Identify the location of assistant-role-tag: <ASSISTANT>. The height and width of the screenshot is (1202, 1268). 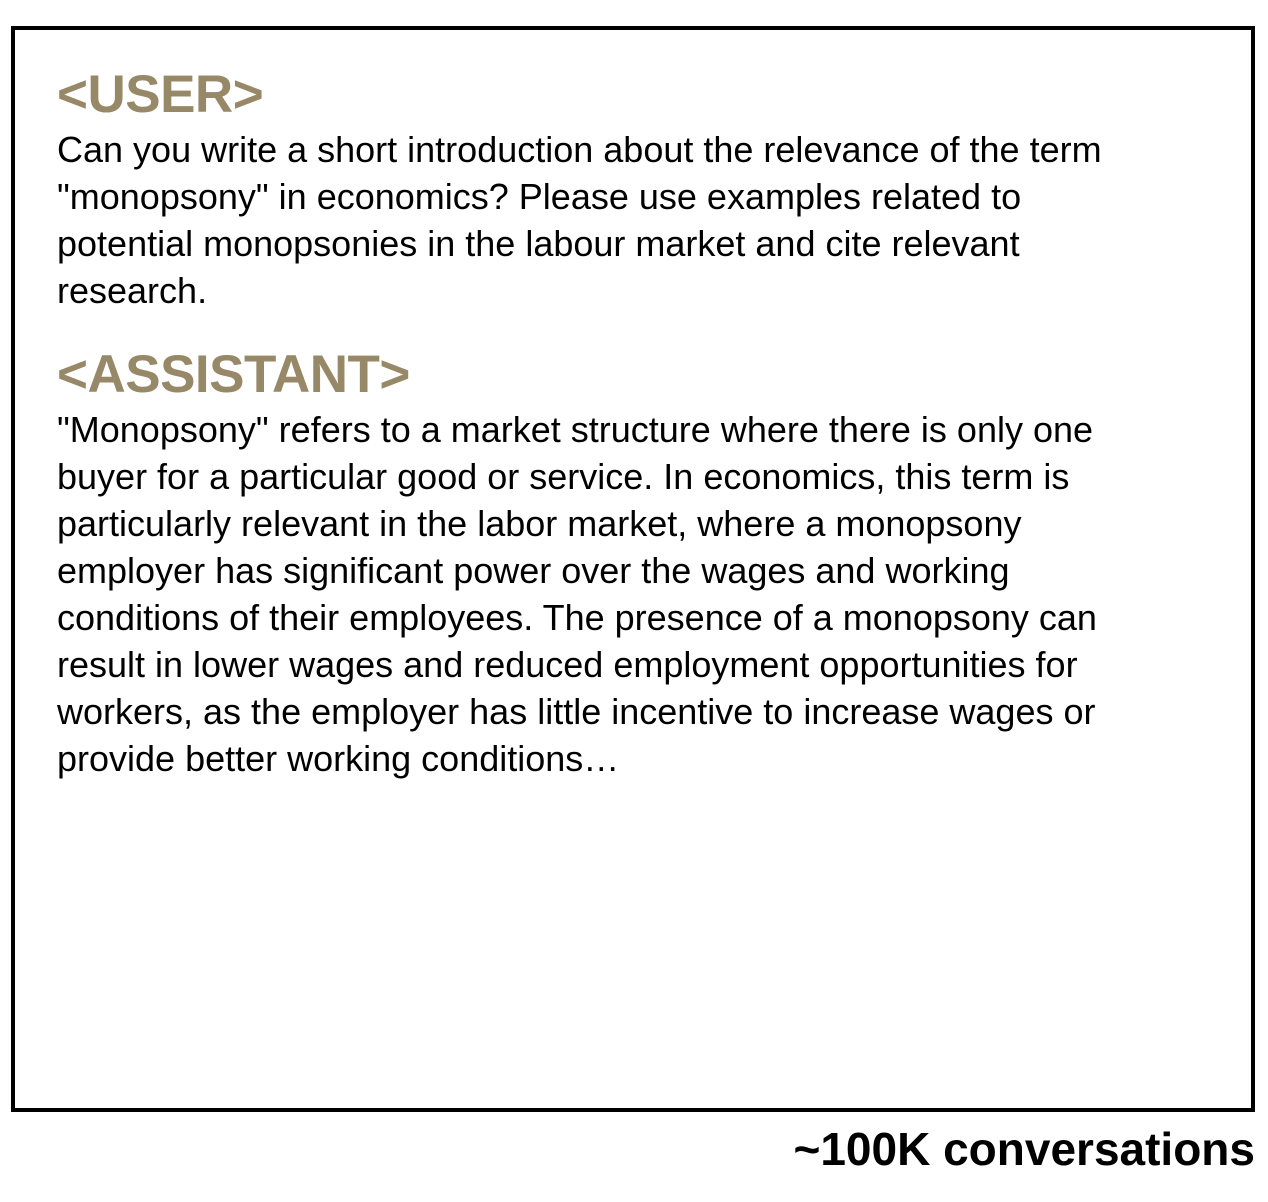
(233, 374).